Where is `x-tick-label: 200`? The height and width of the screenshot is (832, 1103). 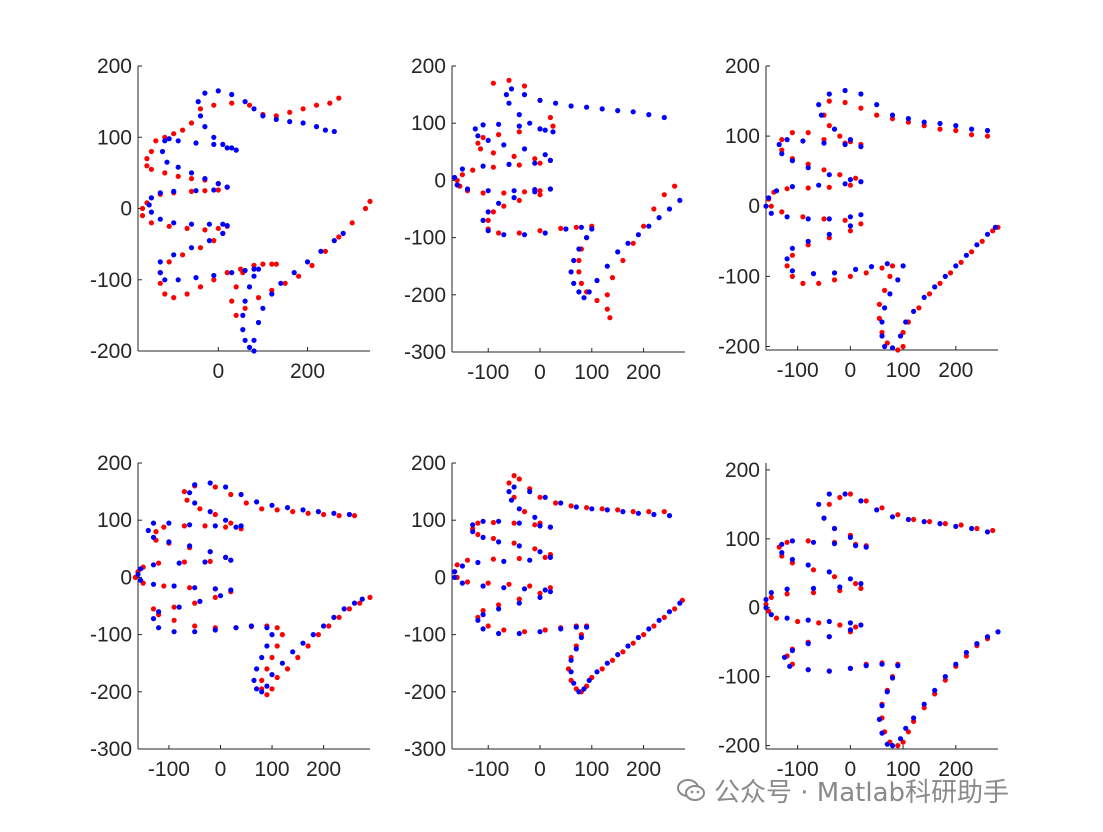
x-tick-label: 200 is located at coordinates (955, 769).